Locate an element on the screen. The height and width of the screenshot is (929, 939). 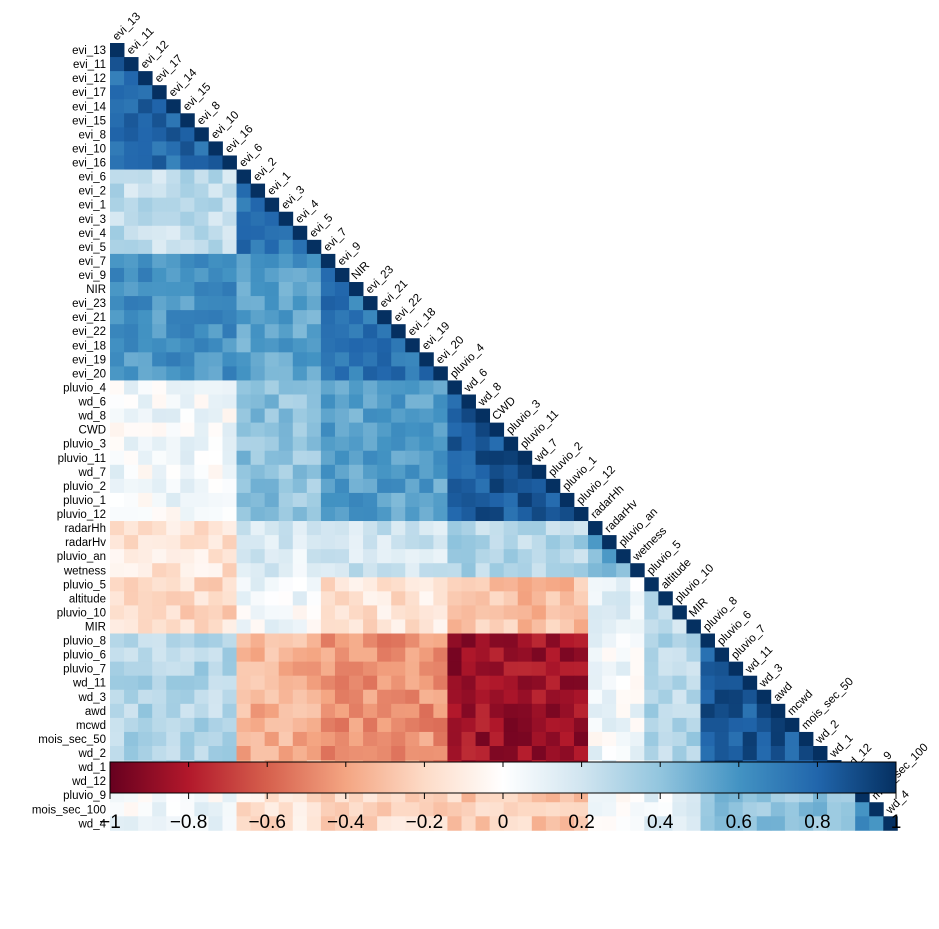
row-label: mois_sec_50 is located at coordinates (72, 740).